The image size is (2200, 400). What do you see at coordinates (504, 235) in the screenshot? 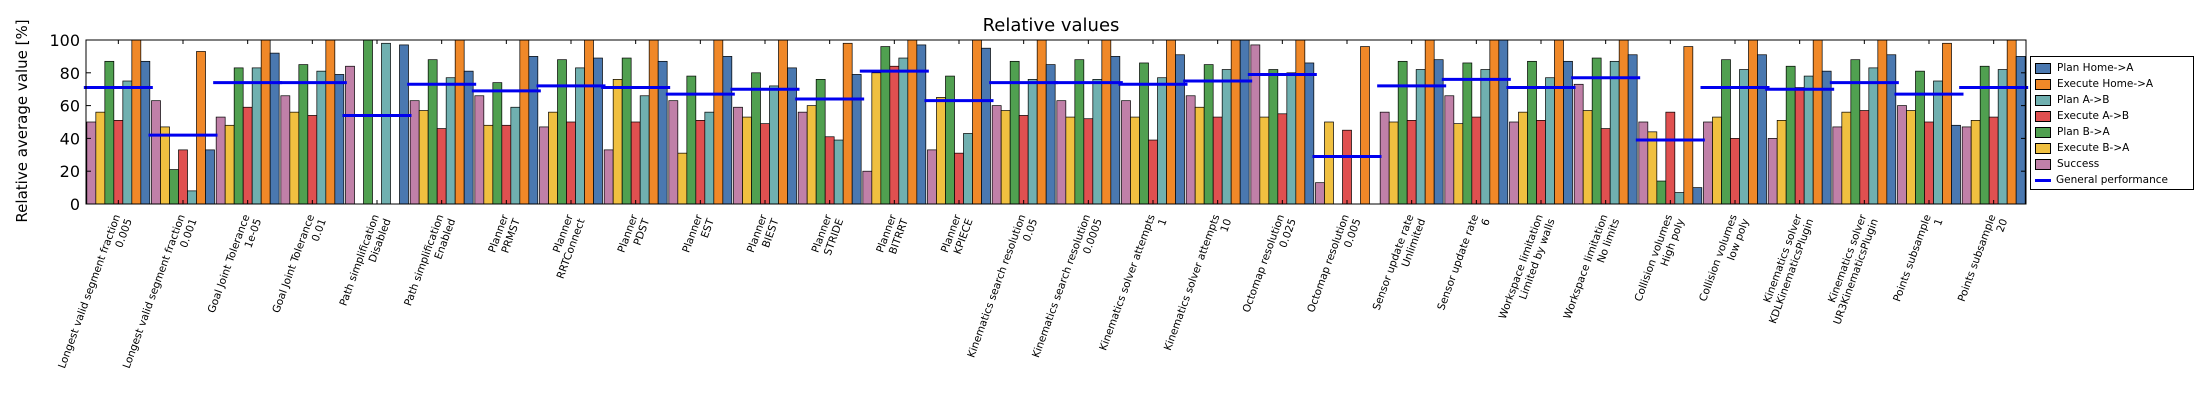
I see `x-tick-label: PlannerPRMST` at bounding box center [504, 235].